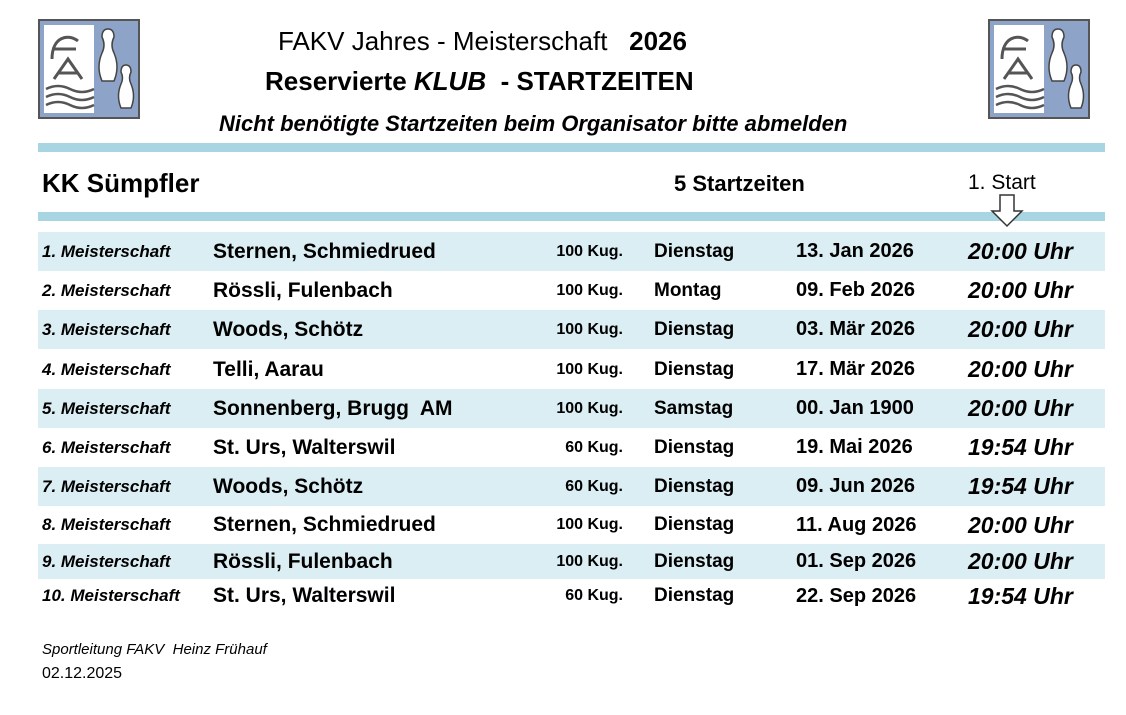 This screenshot has height=715, width=1126. What do you see at coordinates (154, 649) in the screenshot?
I see `signature: Sportleitung FAKV Heinz Frühauf` at bounding box center [154, 649].